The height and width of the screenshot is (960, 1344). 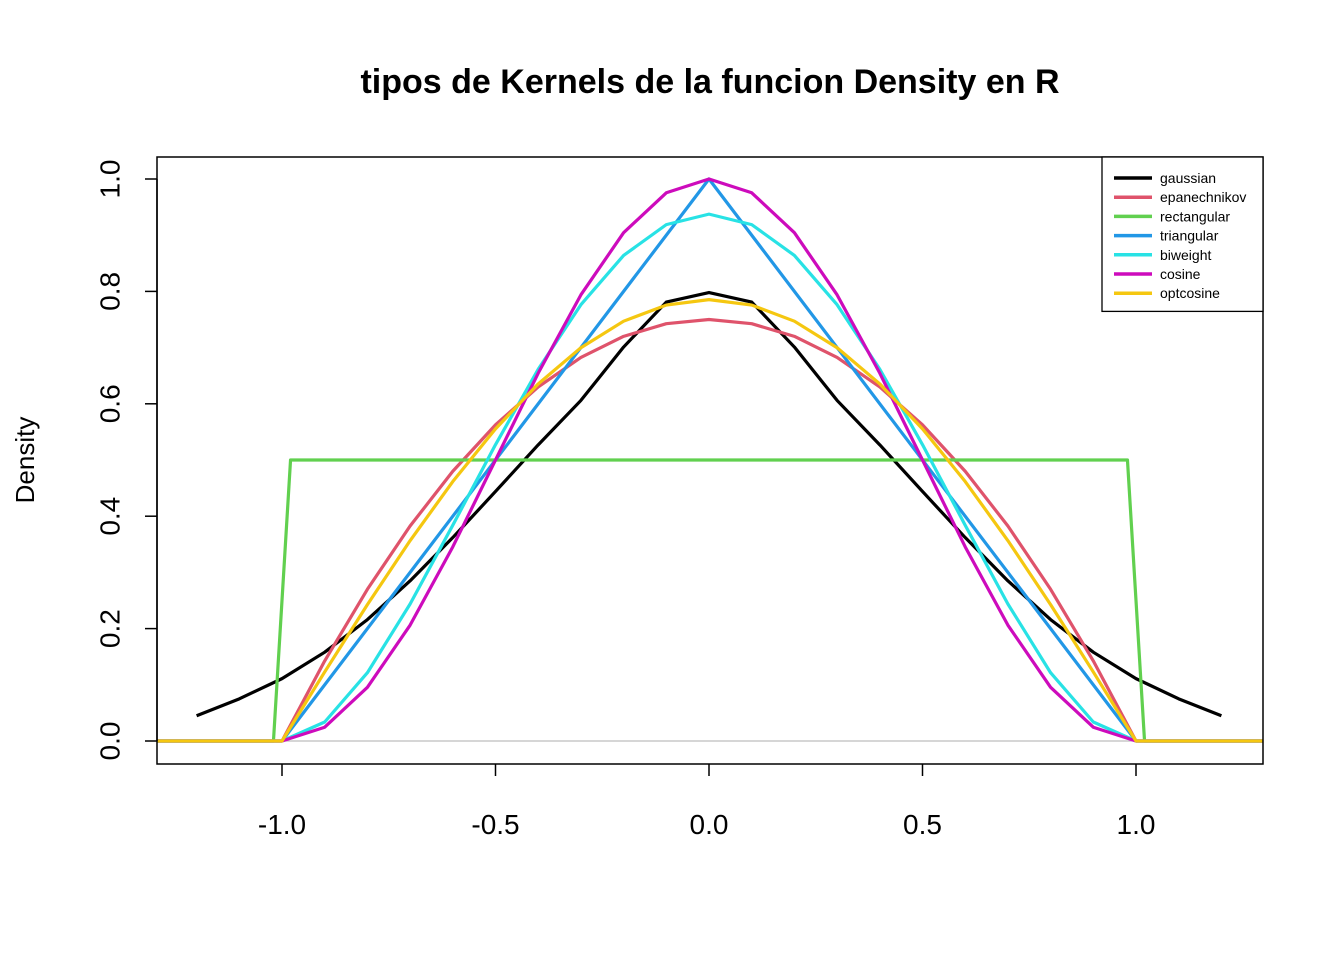 What do you see at coordinates (110, 628) in the screenshot?
I see `y-tick-label: 0.2` at bounding box center [110, 628].